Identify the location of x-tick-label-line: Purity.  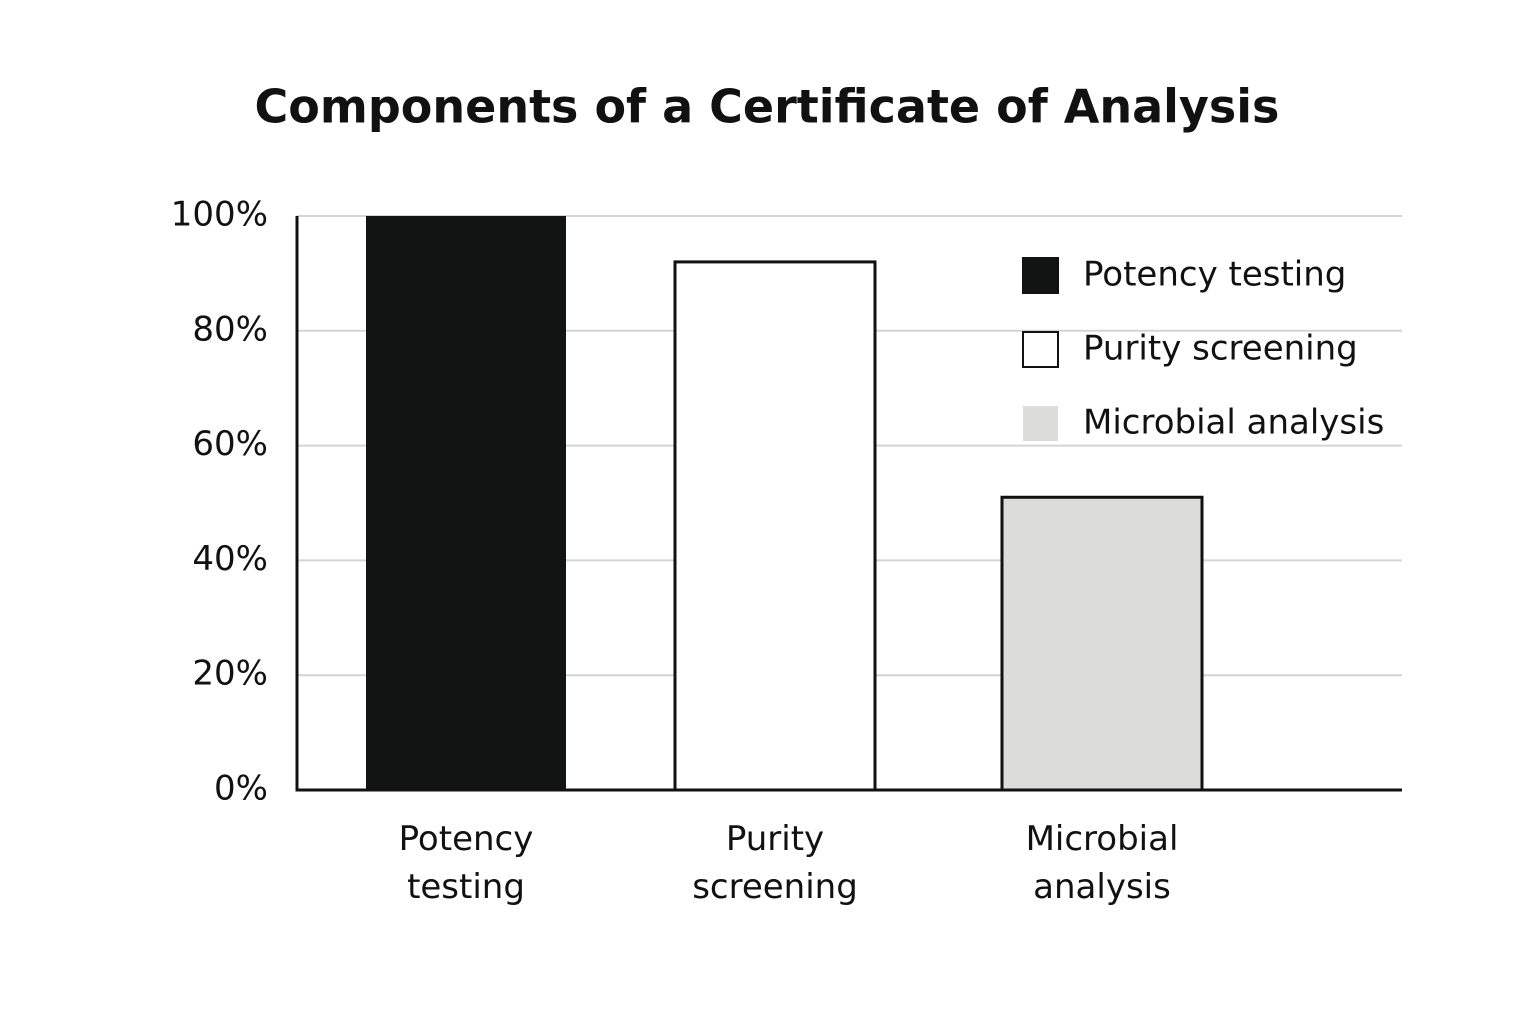
(775, 839).